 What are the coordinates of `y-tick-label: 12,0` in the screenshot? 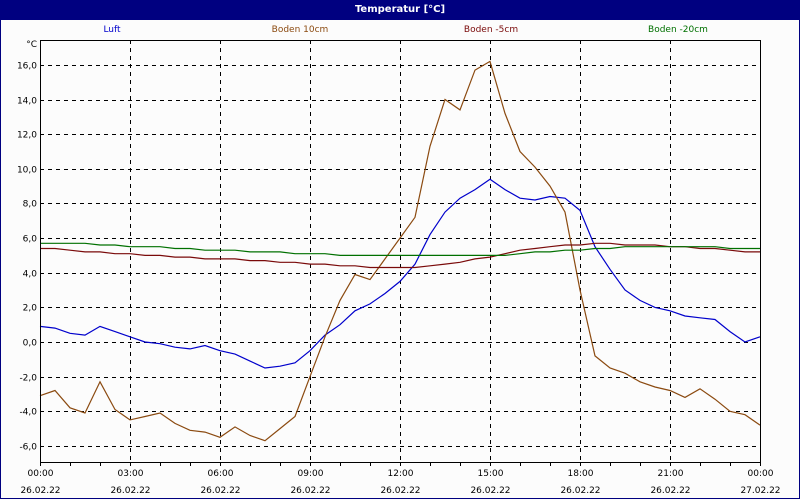 It's located at (27, 136).